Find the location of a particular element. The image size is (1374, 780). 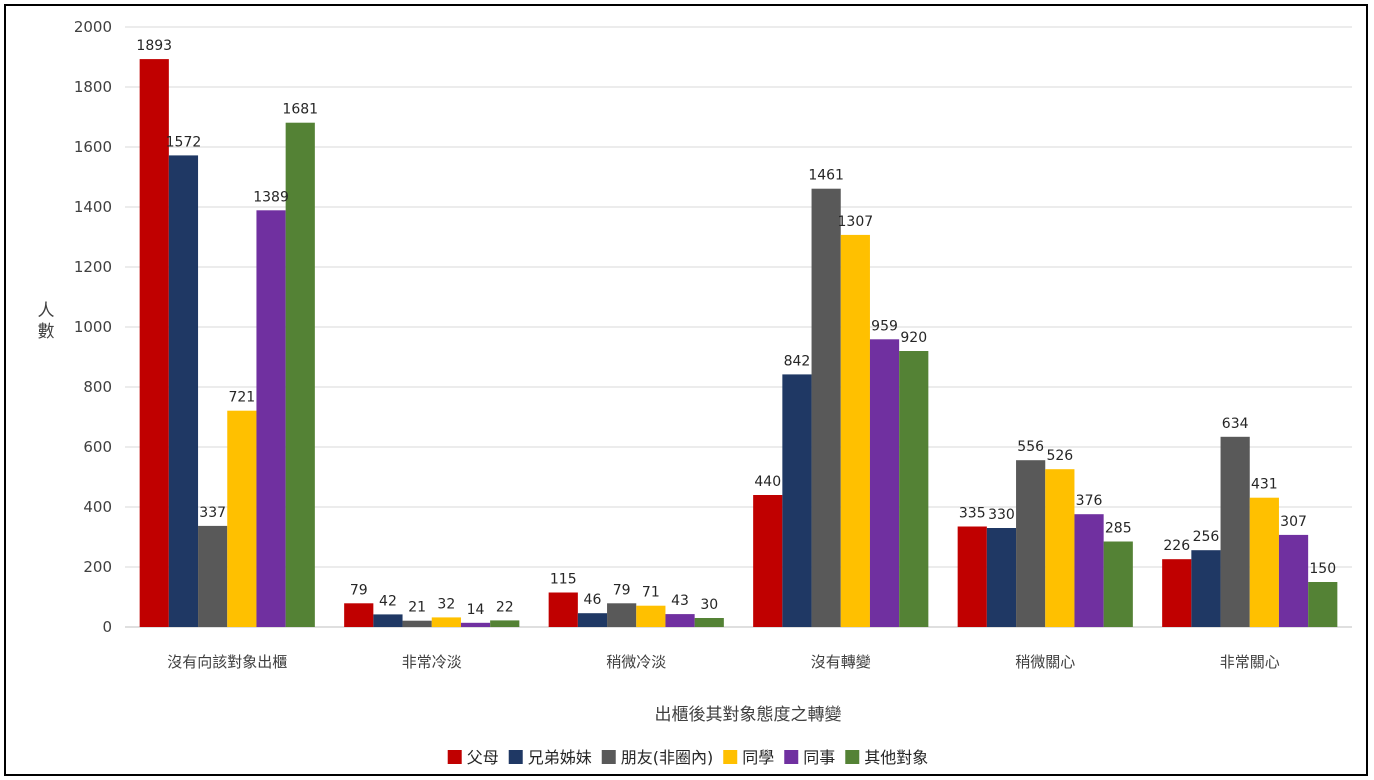

y-tick-label: 600 is located at coordinates (97, 447).